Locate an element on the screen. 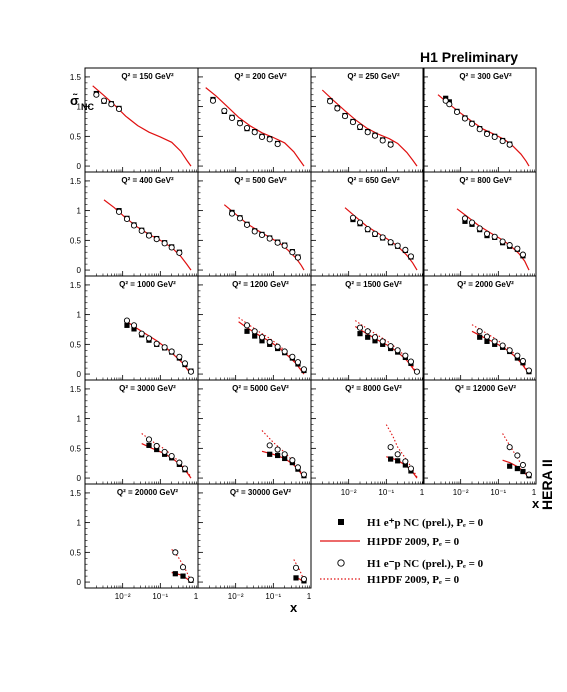 This screenshot has height=692, width=567. panel-label: Q² = 500 GeV² is located at coordinates (260, 180).